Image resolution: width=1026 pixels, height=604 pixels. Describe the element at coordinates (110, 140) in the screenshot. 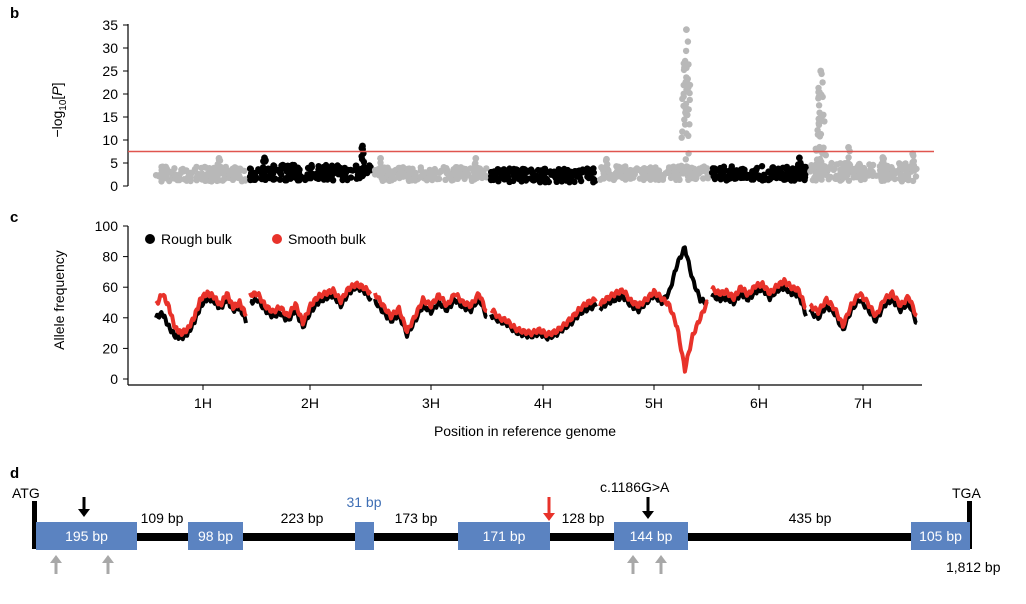

I see `manhattan-y-tick-label: 10` at that location.